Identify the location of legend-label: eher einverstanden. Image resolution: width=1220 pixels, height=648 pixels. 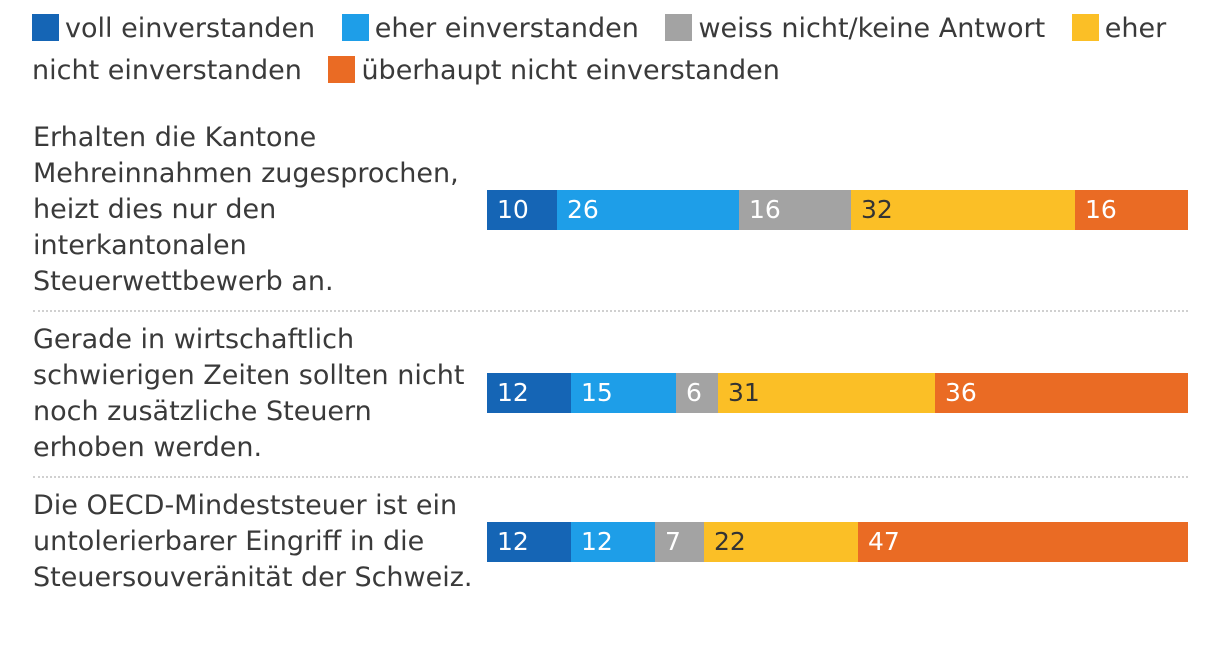
(506, 28).